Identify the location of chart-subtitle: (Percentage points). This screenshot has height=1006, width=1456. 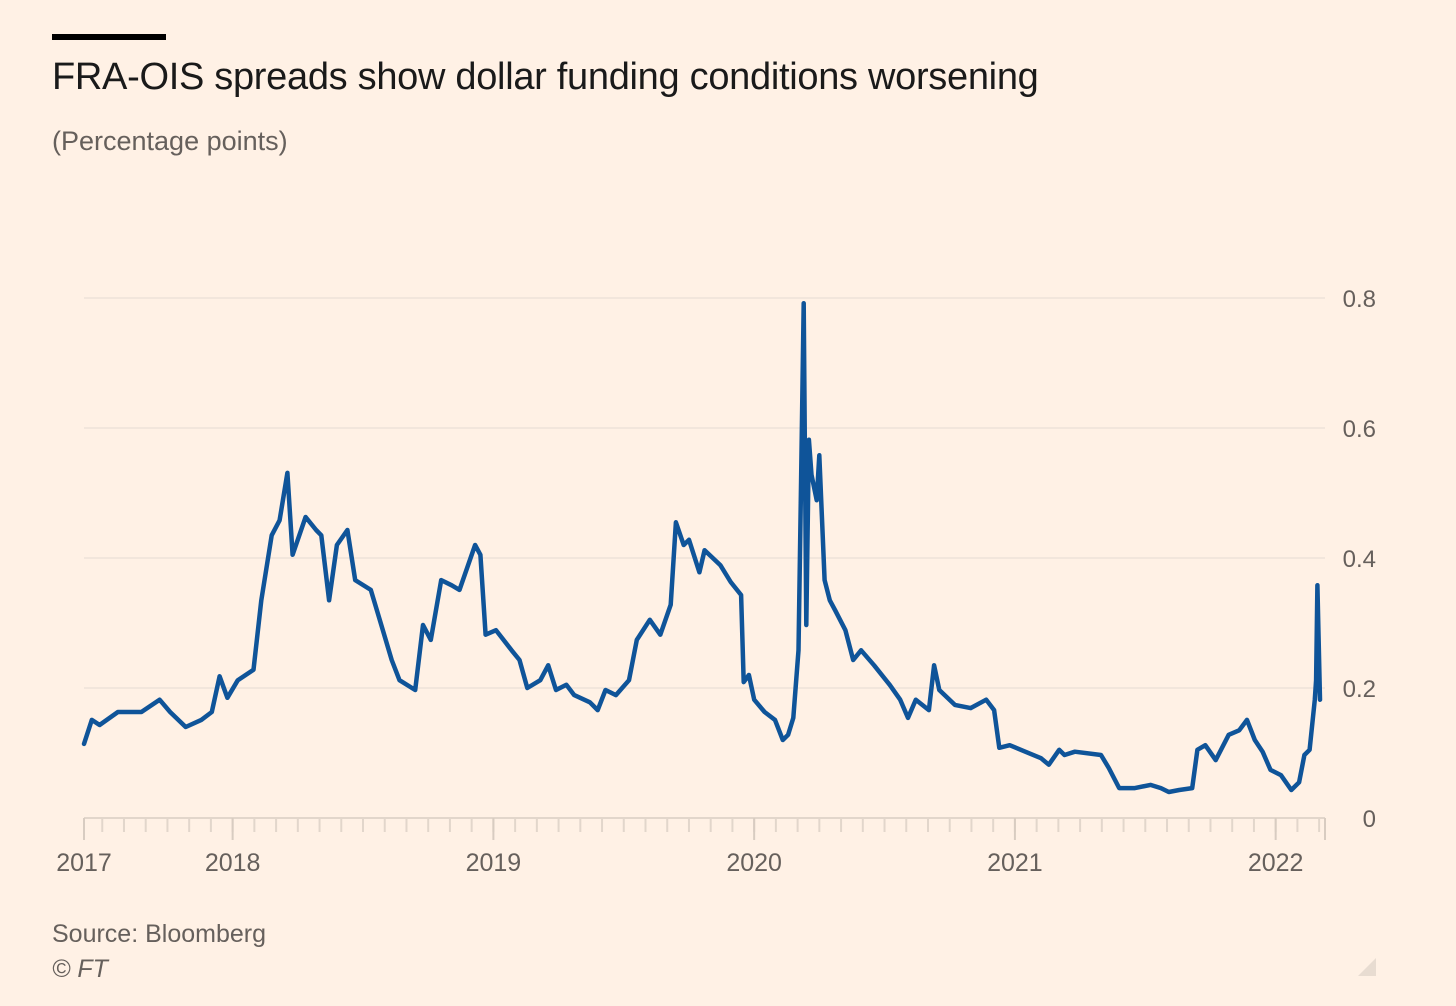
(170, 141).